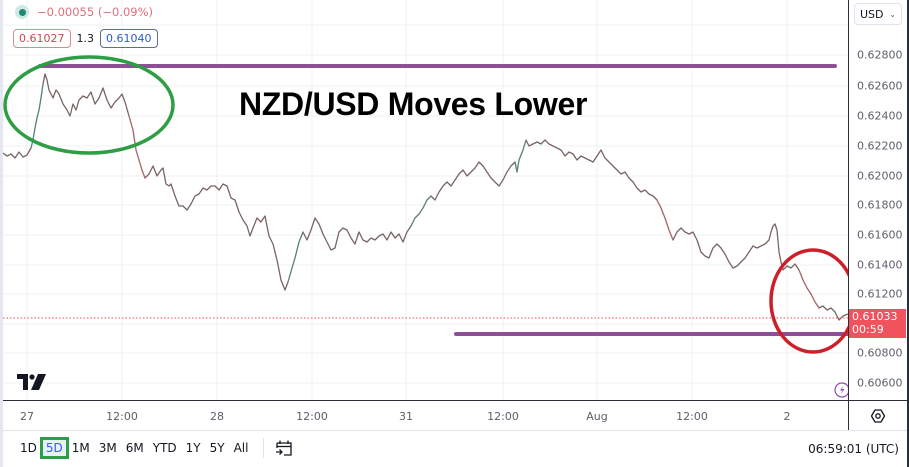 Image resolution: width=909 pixels, height=467 pixels. I want to click on time-tick: 28, so click(217, 416).